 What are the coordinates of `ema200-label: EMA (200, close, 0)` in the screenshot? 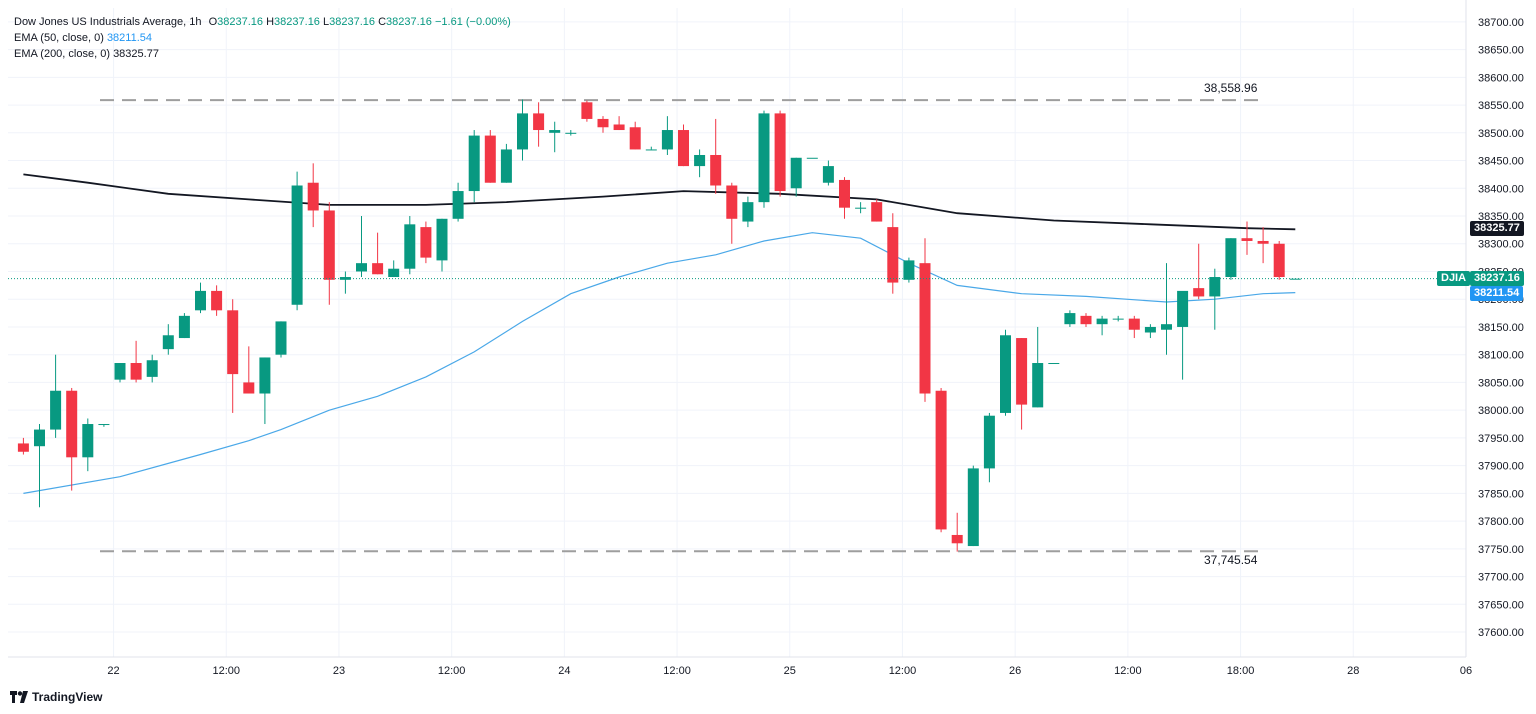 It's located at (62, 54).